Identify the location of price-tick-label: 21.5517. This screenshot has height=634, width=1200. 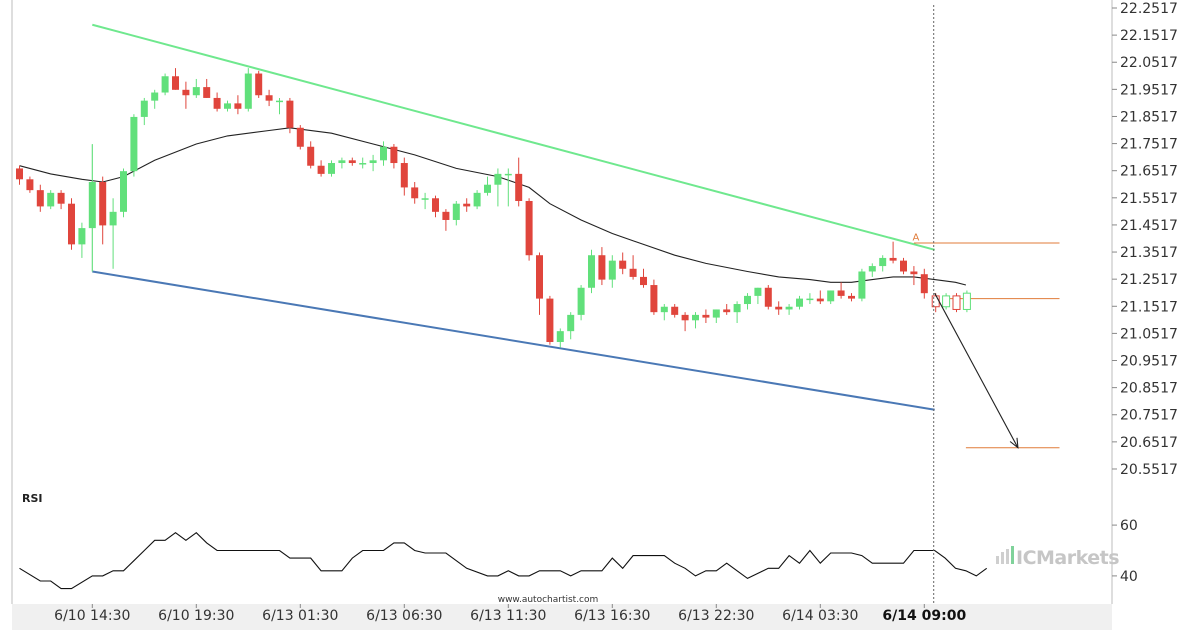
(1149, 199).